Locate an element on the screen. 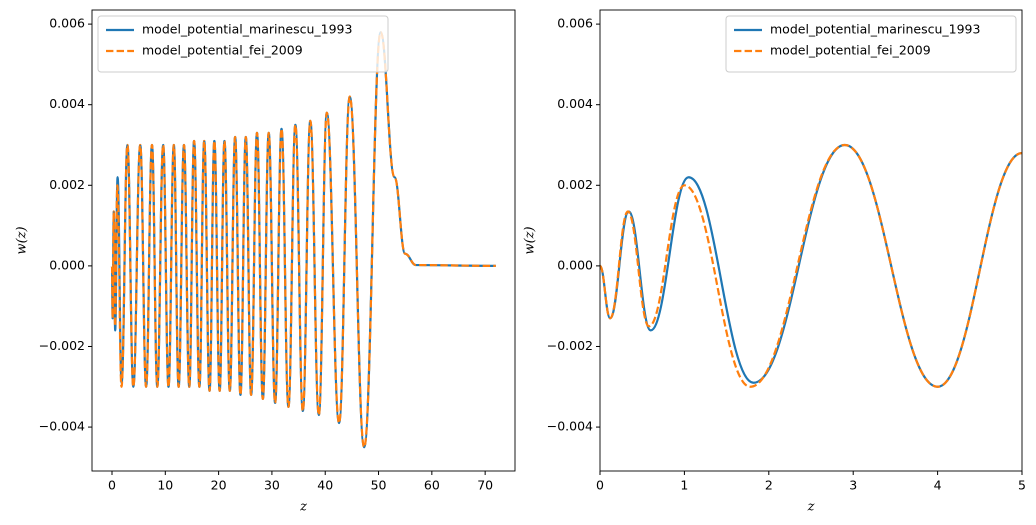 The width and height of the screenshot is (1036, 525). x-tick-label: 30 is located at coordinates (272, 485).